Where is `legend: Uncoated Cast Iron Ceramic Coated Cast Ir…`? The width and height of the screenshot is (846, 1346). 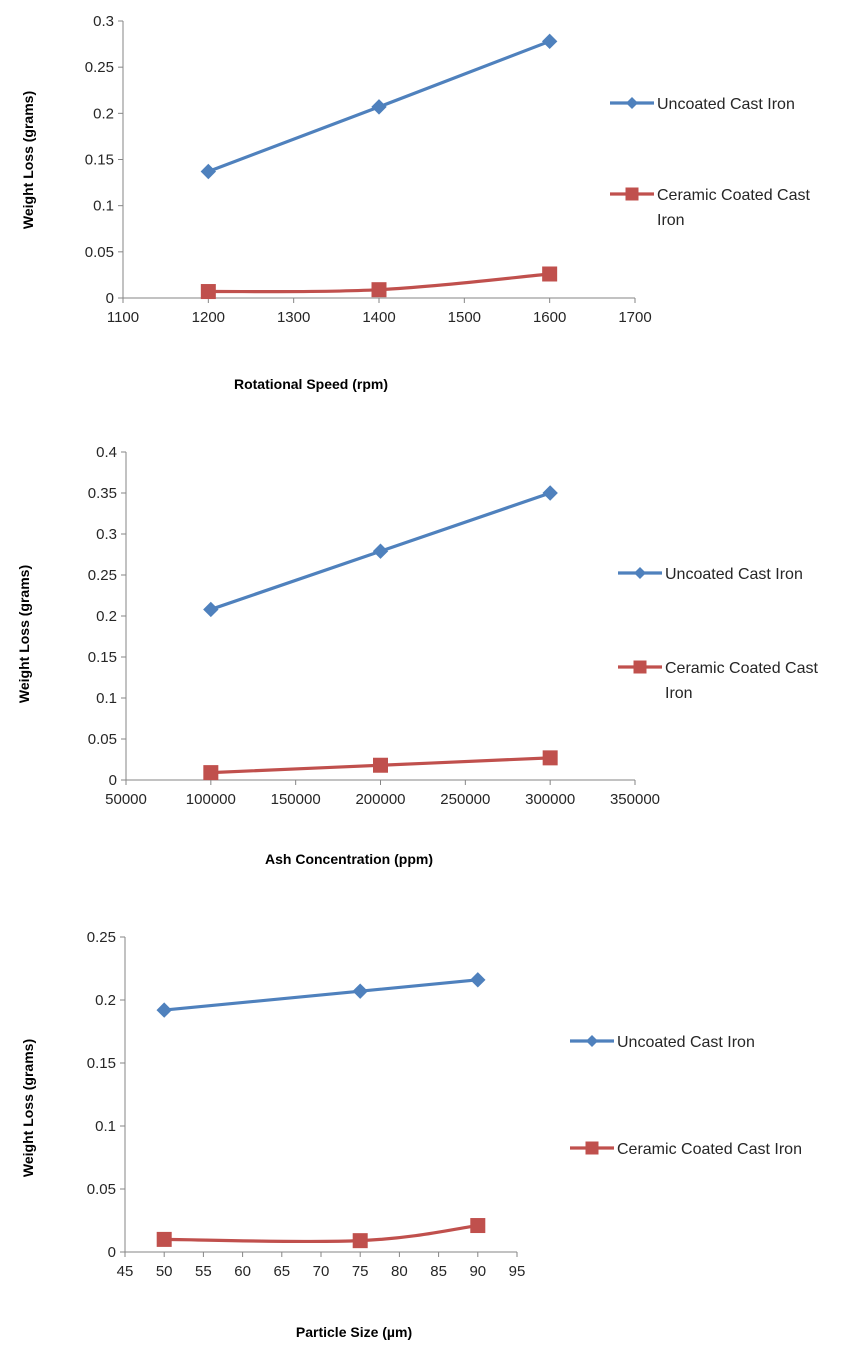
legend: Uncoated Cast Iron Ceramic Coated Cast Ir… is located at coordinates (686, 1096).